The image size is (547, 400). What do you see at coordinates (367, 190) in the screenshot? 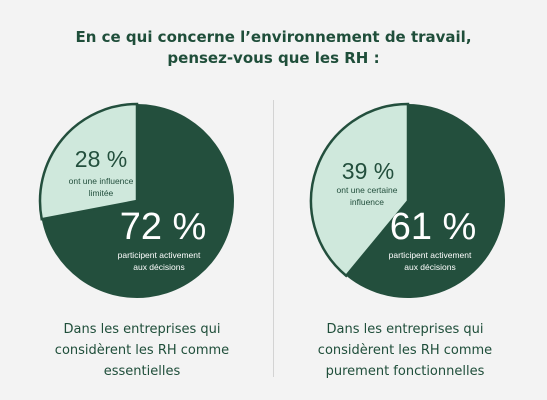
I see `right-pie-slice-label-39-line-1: ont une certaine` at bounding box center [367, 190].